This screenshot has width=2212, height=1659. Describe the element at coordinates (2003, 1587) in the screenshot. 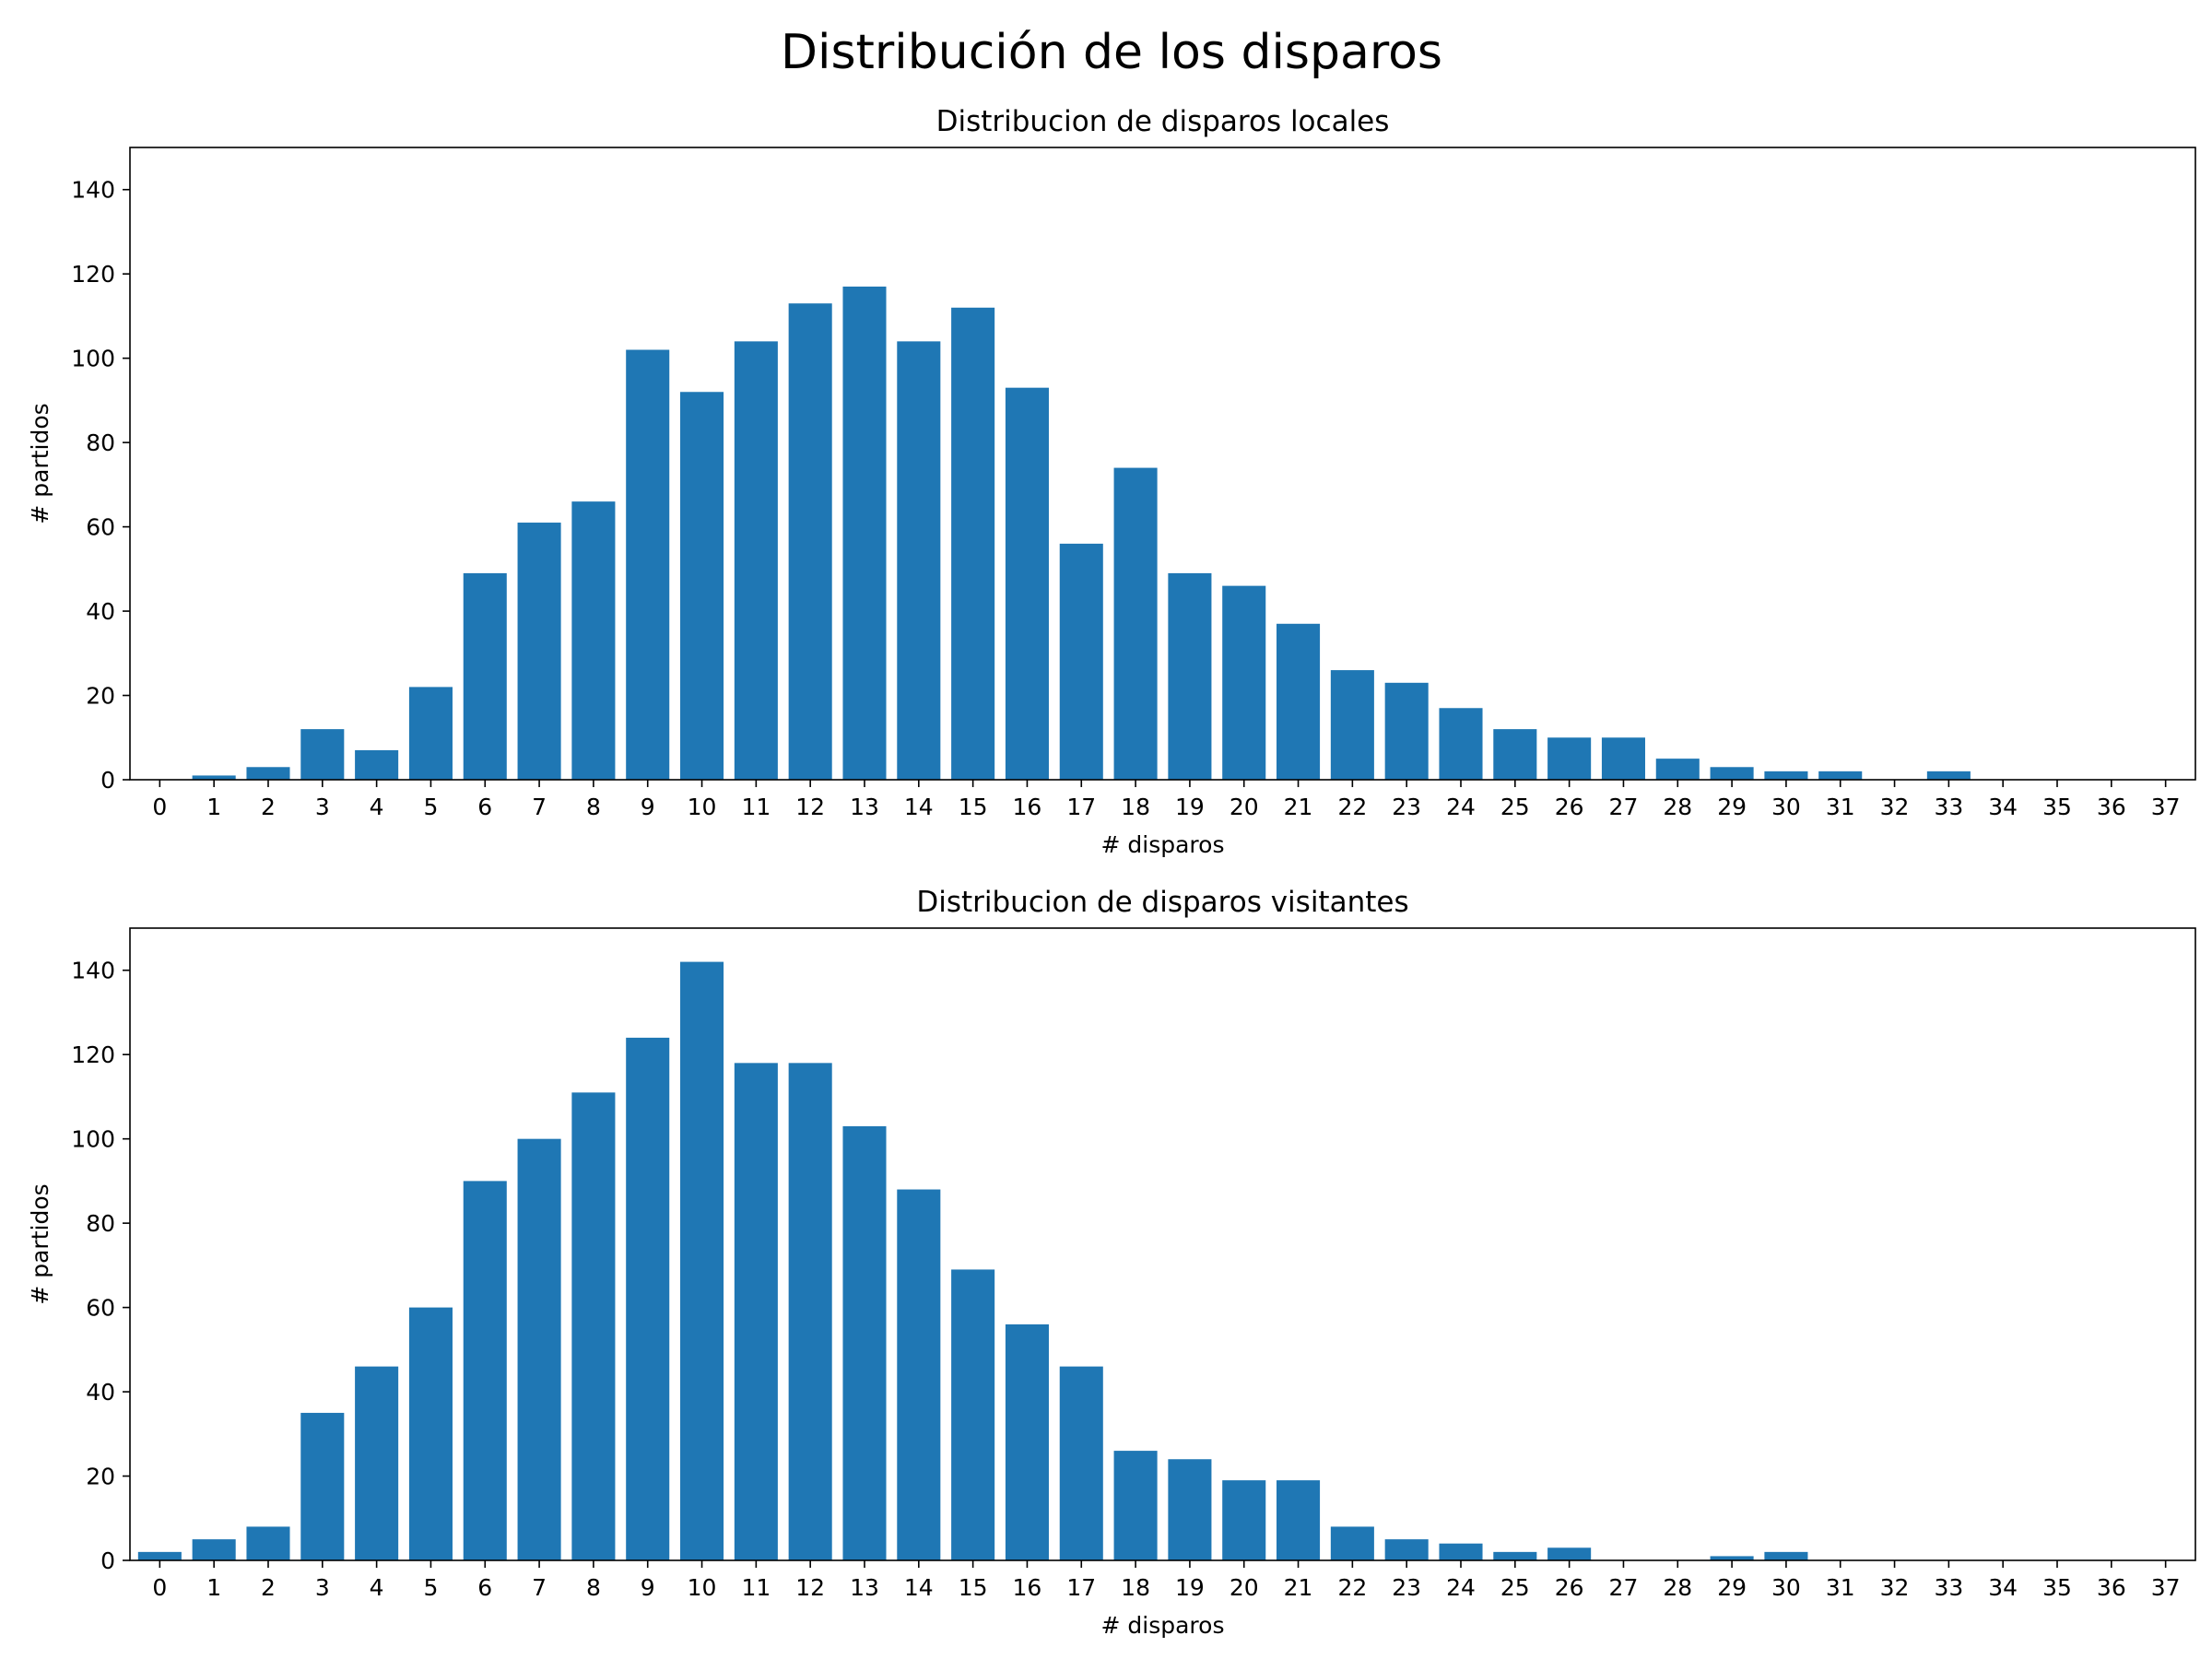

I see `chart2-xtick-label-34: 34` at that location.